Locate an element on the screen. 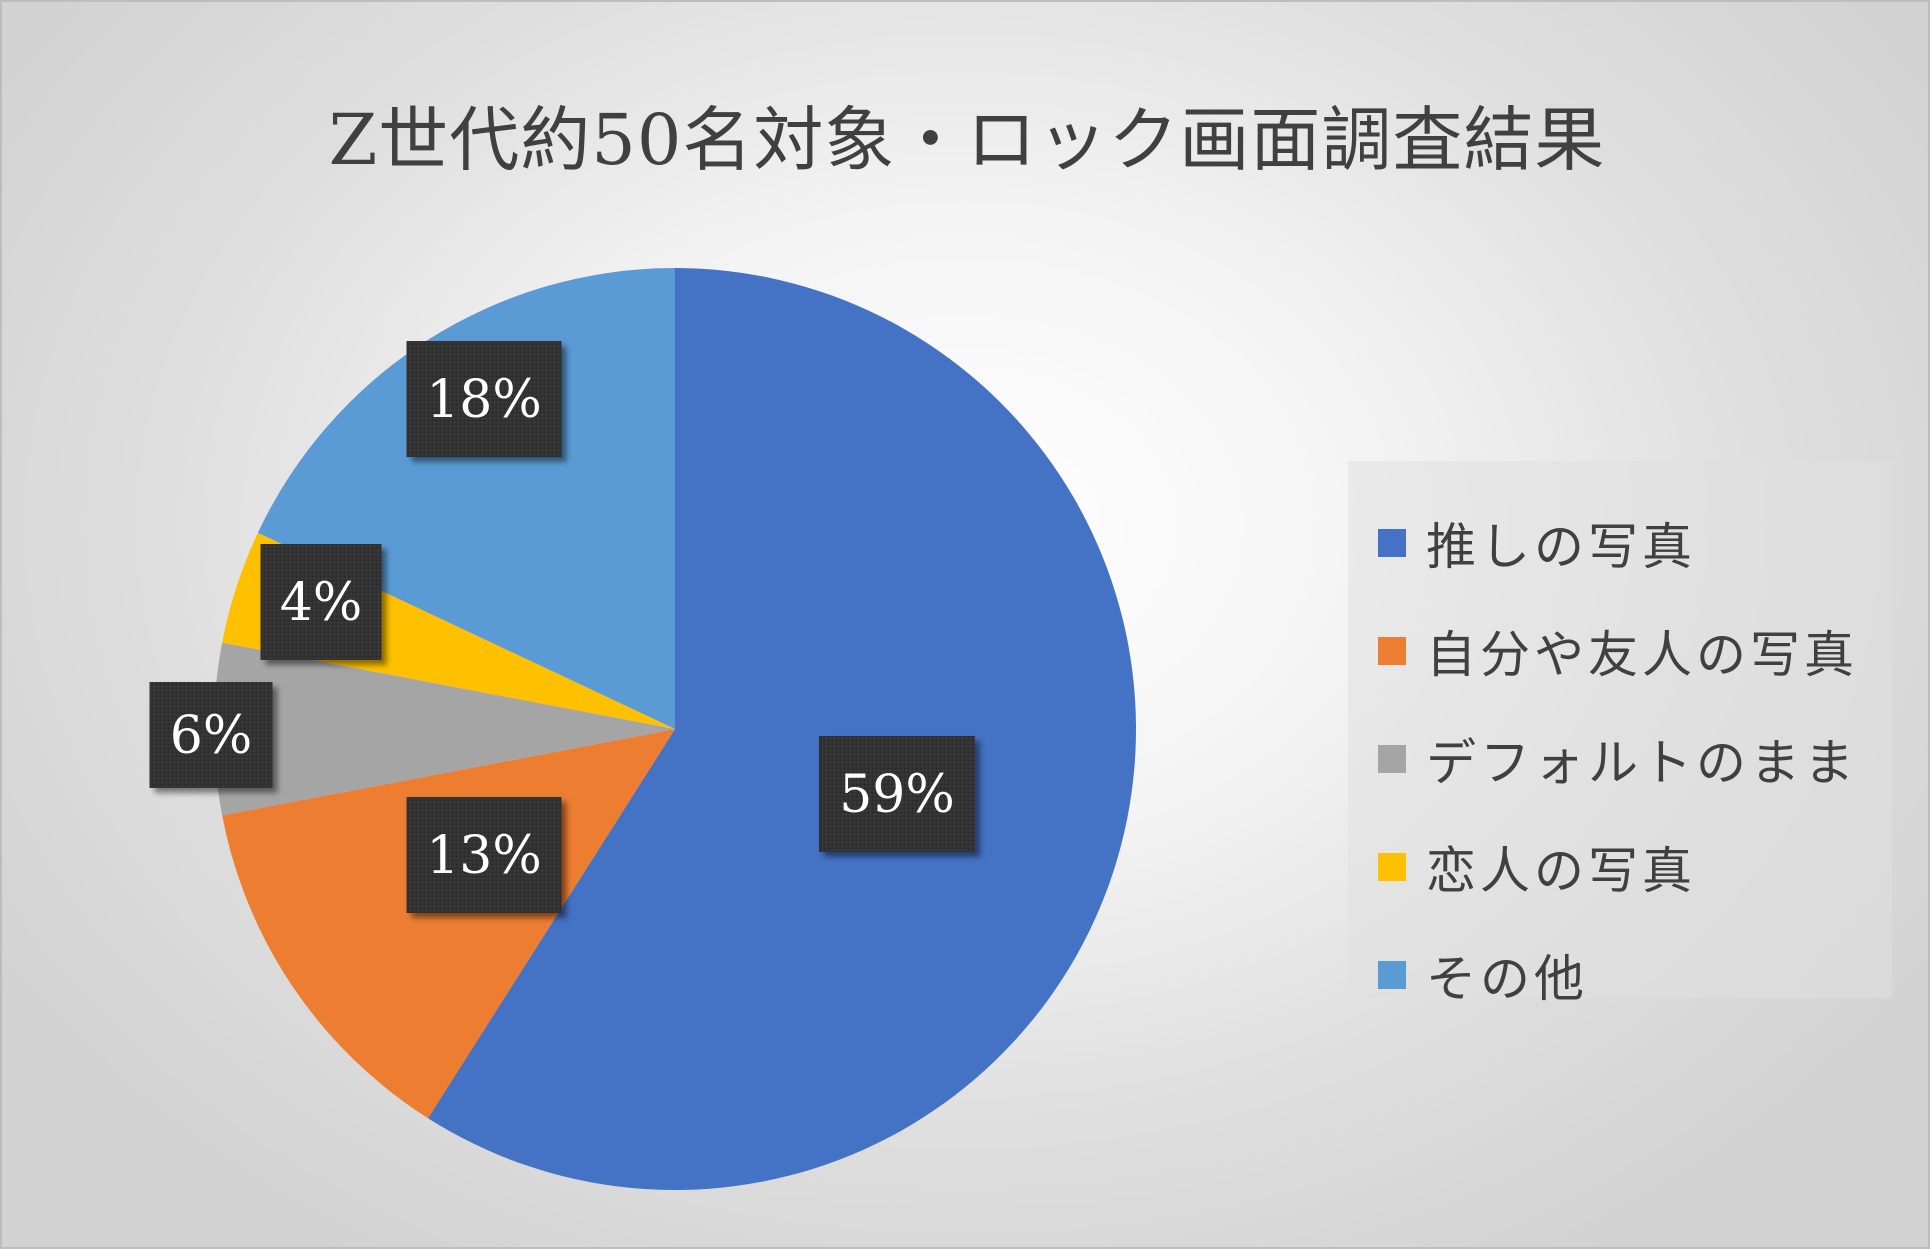  chart-title: Z世代約50名対象・ロック画面調査結果 is located at coordinates (967, 140).